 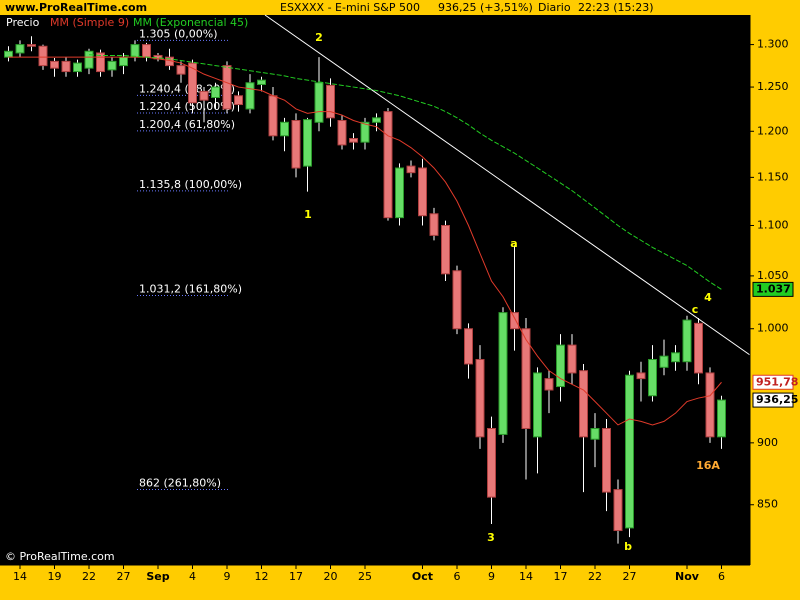 What do you see at coordinates (695, 309) in the screenshot?
I see `wave-label: c` at bounding box center [695, 309].